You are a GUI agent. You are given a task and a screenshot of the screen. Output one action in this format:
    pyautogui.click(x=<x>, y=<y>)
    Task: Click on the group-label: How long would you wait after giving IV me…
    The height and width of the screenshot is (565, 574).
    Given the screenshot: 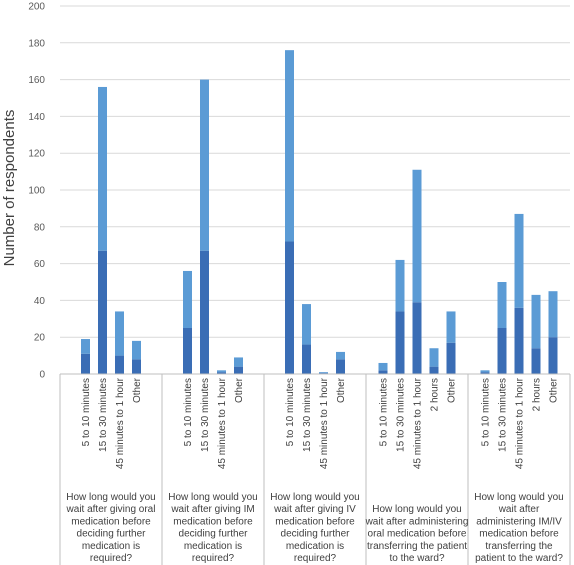 What is the action you would take?
    pyautogui.click(x=315, y=528)
    